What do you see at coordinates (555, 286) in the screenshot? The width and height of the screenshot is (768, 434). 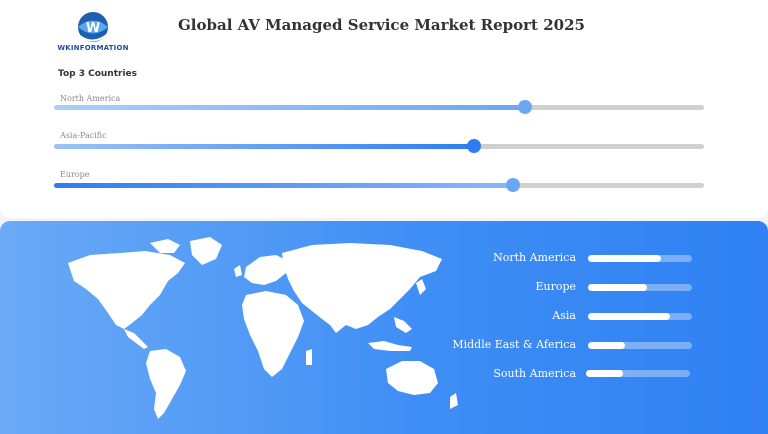 I see `region-label-europe: Europe` at bounding box center [555, 286].